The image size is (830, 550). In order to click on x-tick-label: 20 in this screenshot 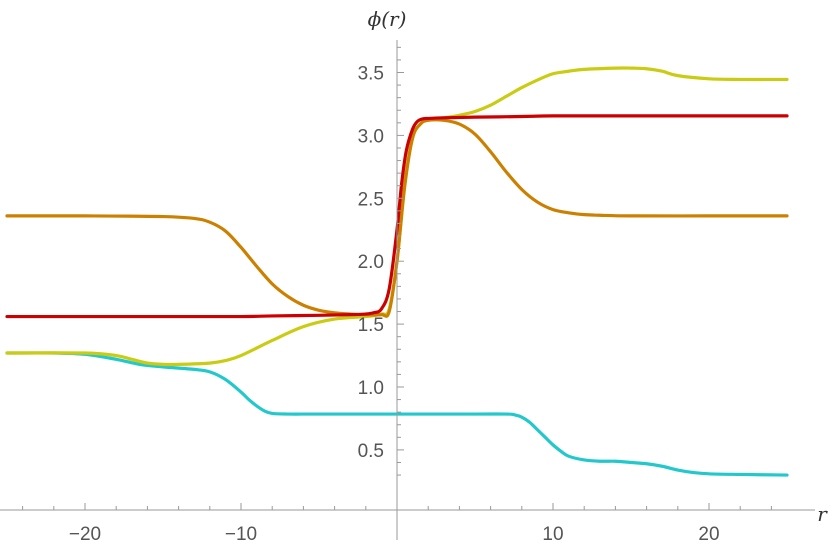, I will do `click(708, 534)`.